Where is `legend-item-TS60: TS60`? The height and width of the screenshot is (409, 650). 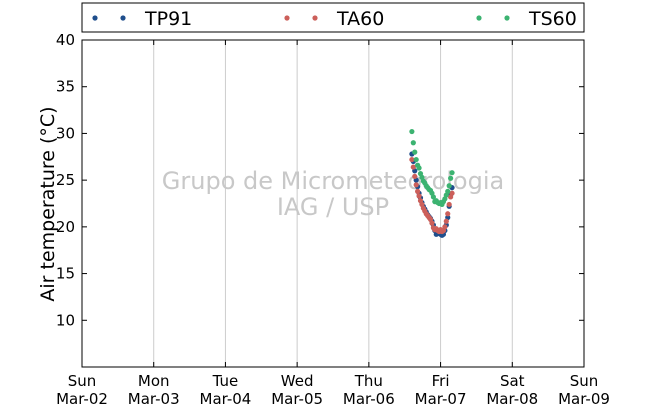 legend-item-TS60: TS60 is located at coordinates (526, 19).